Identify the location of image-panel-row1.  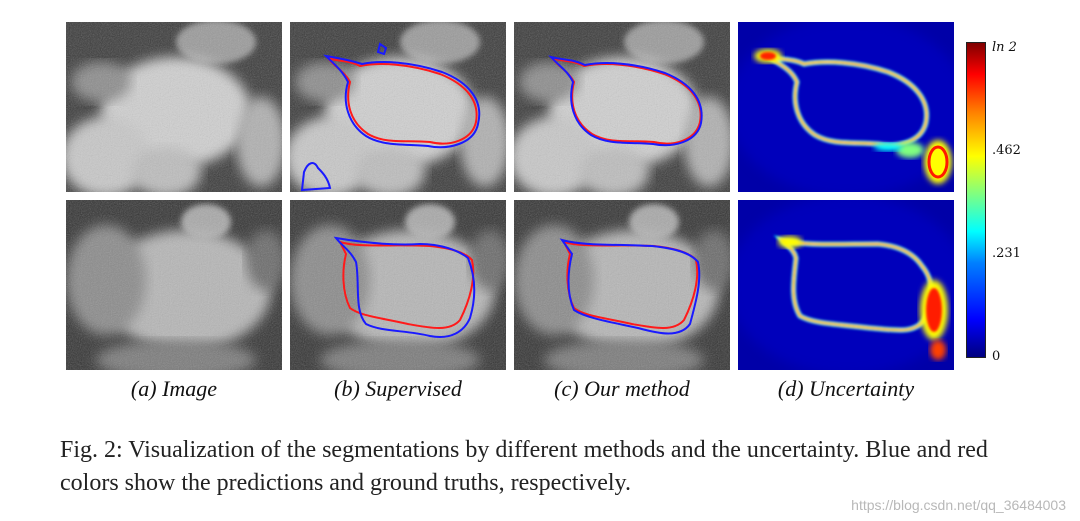
(174, 107).